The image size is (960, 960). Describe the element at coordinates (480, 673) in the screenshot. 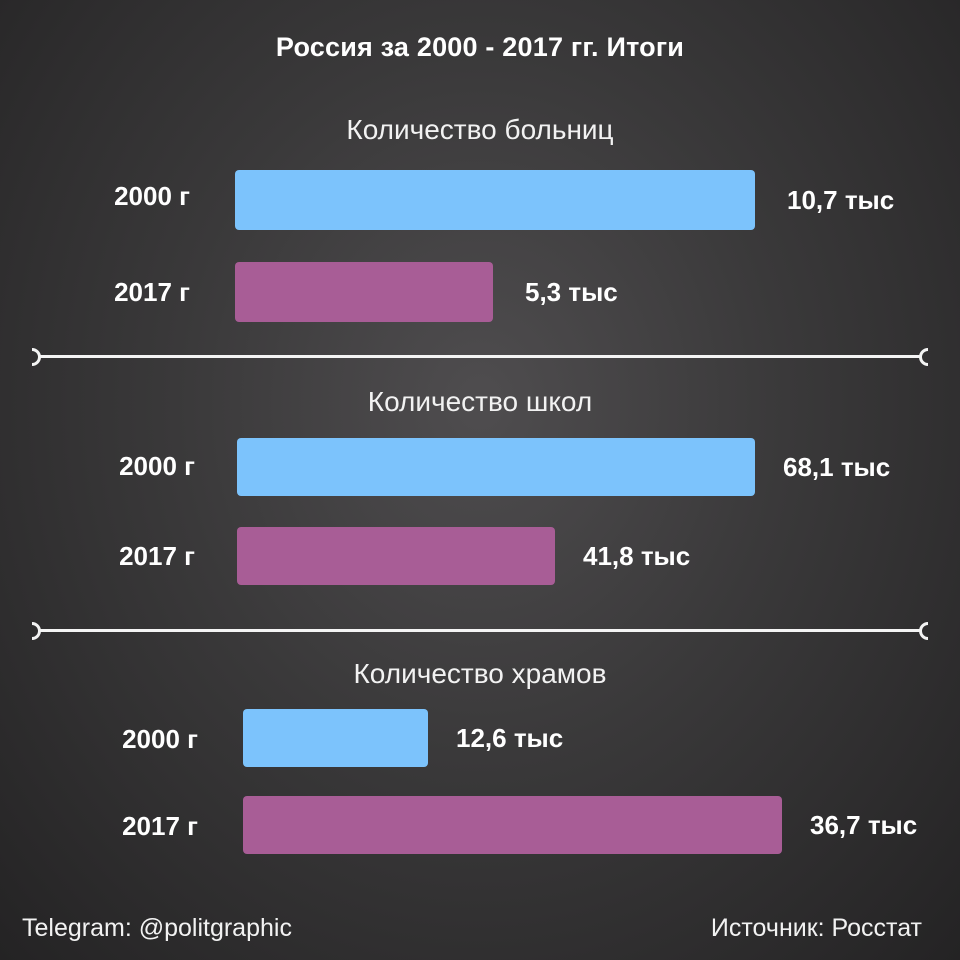

I see `section-title-churches: Количество храмов` at that location.